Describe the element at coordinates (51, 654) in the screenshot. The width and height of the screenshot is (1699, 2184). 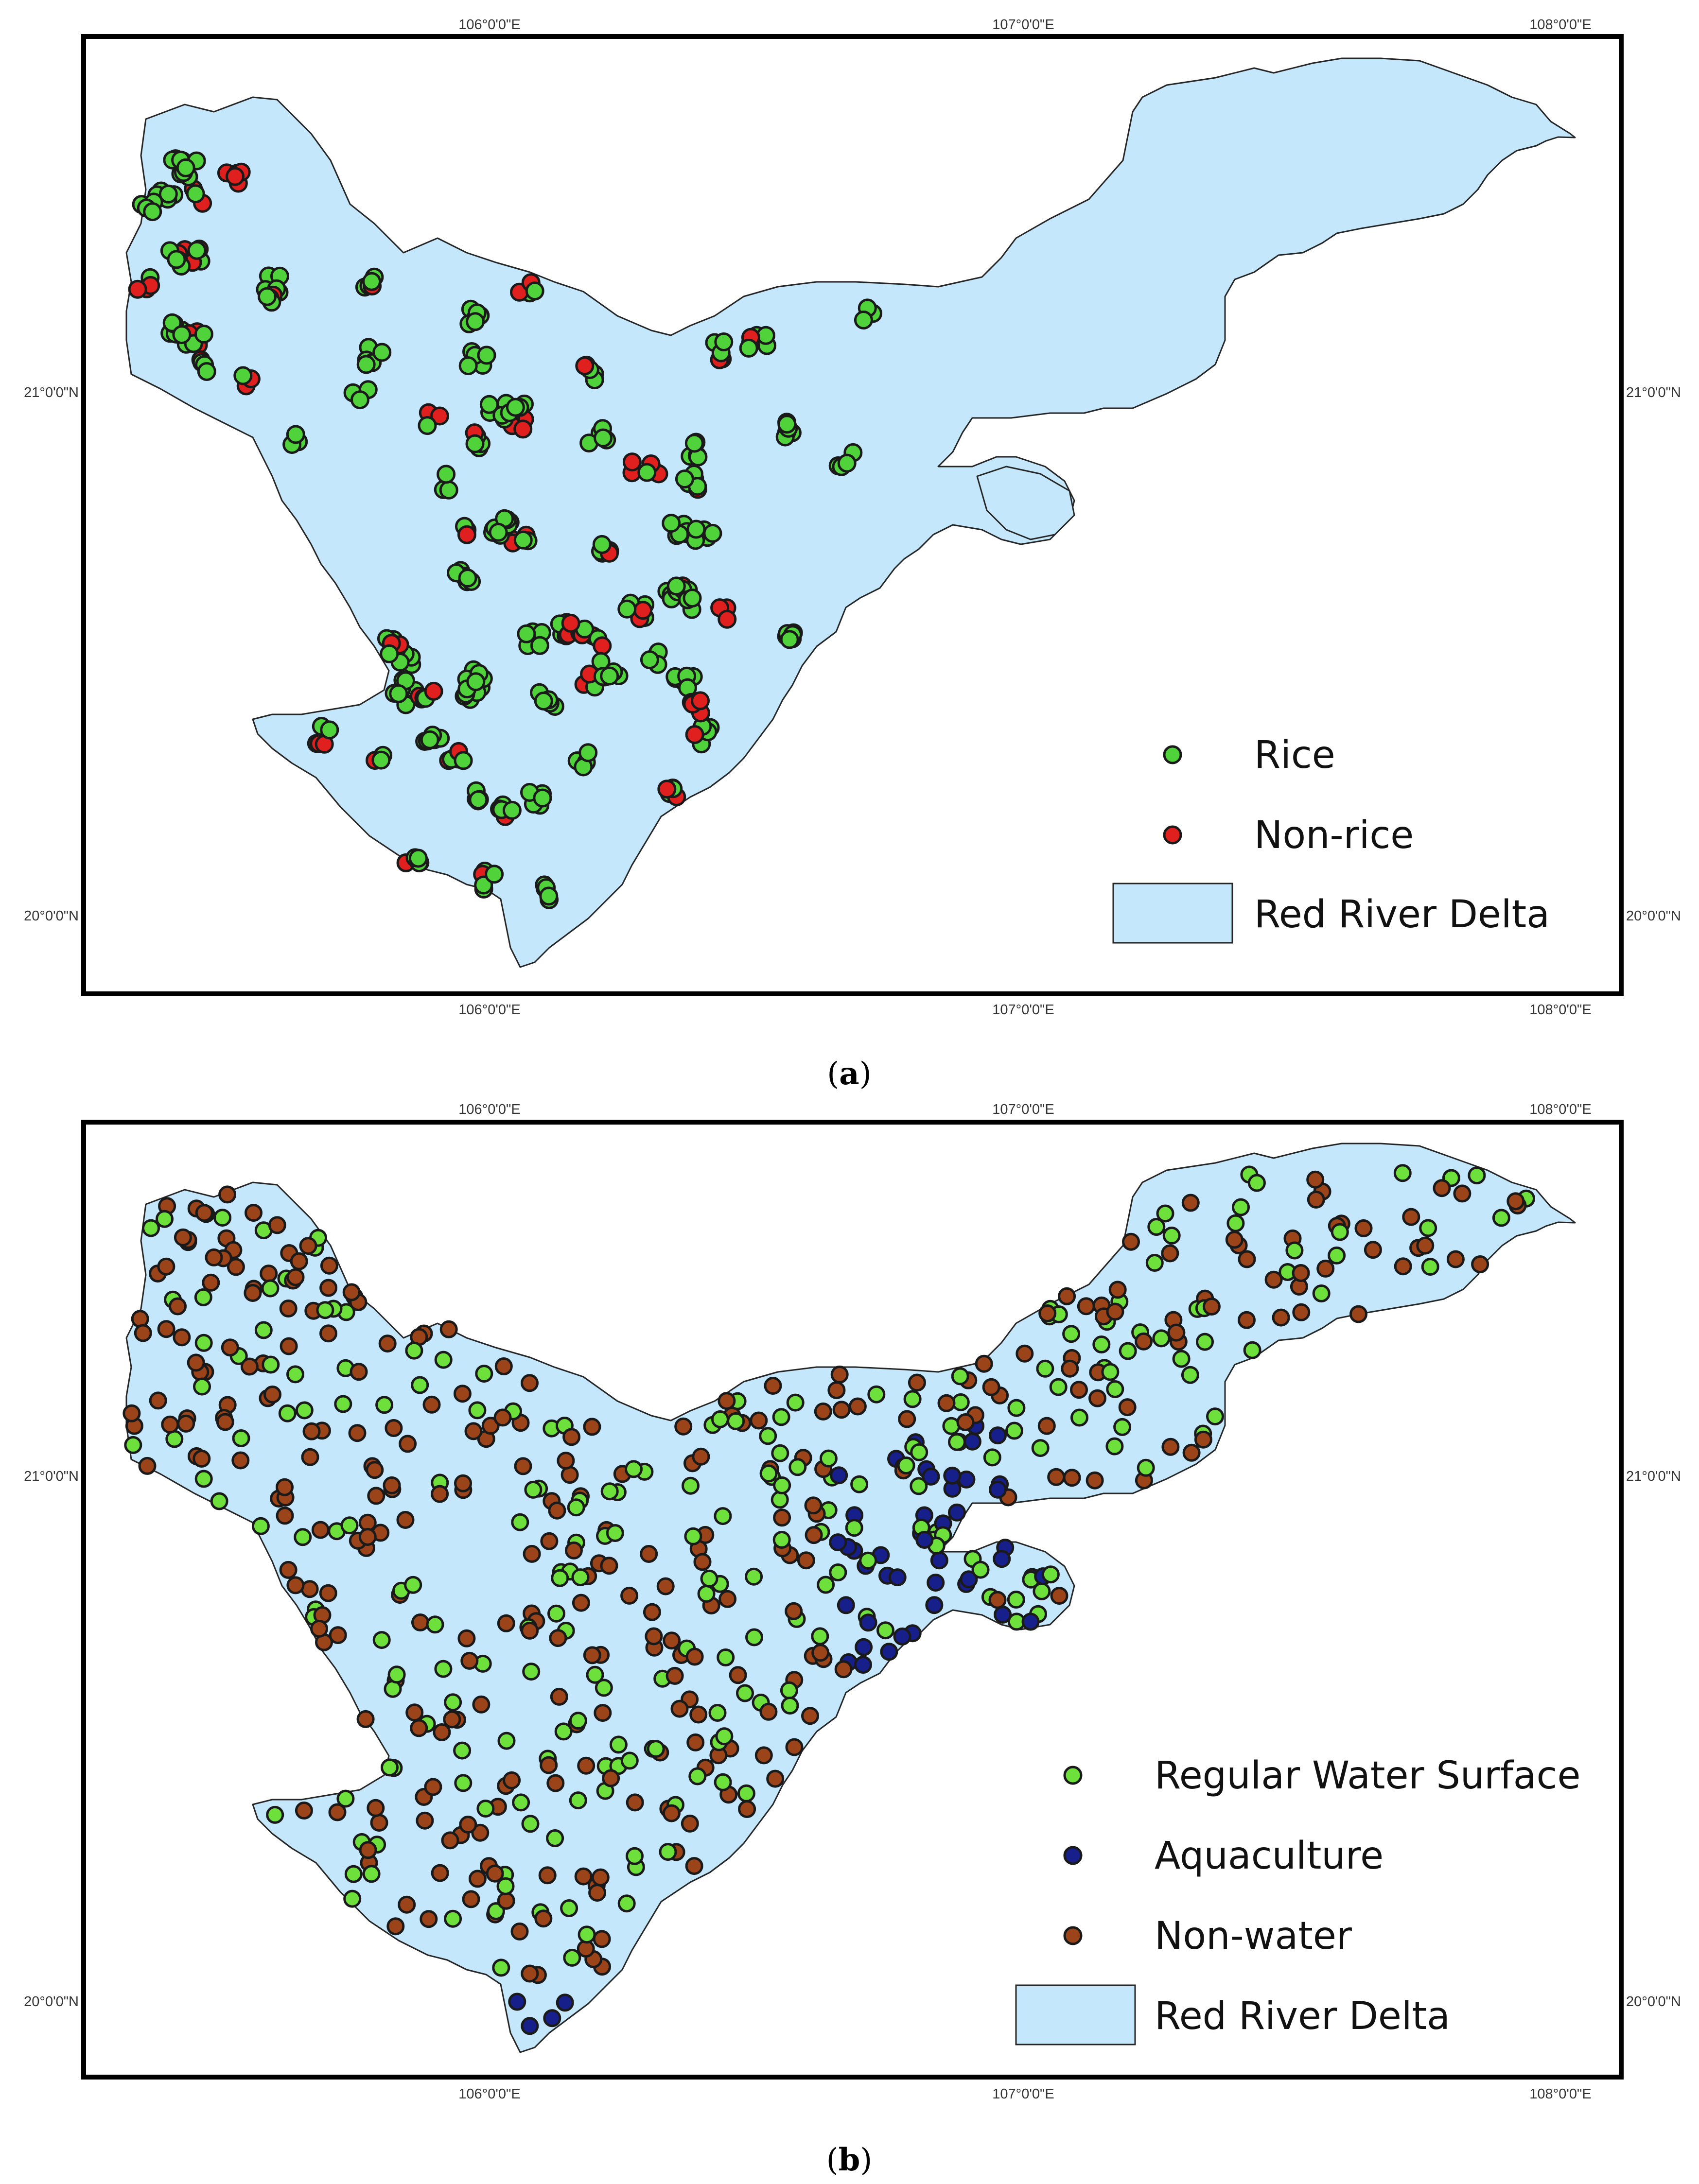
I see `lat-tick-labels-left-a: 21°0'0"N 20°0'0"N` at that location.